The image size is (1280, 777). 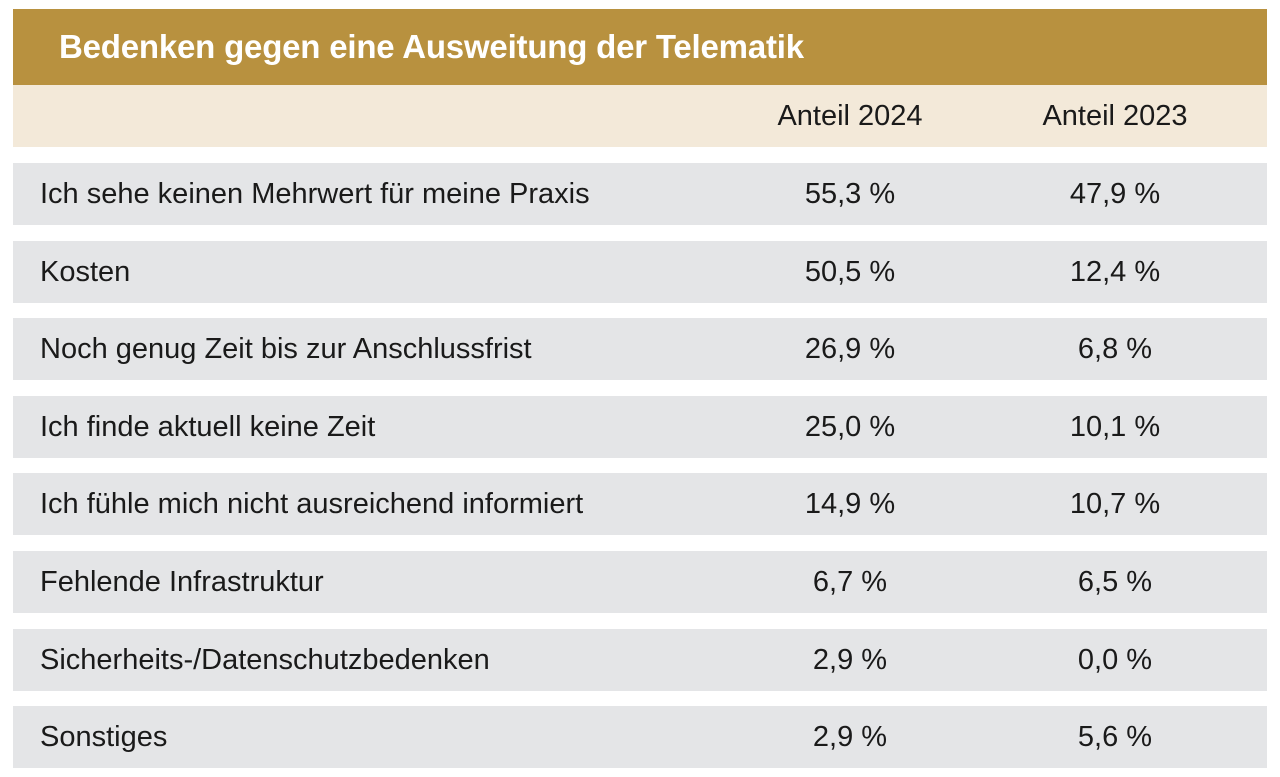 What do you see at coordinates (850, 194) in the screenshot?
I see `value-2024: 55,3 %` at bounding box center [850, 194].